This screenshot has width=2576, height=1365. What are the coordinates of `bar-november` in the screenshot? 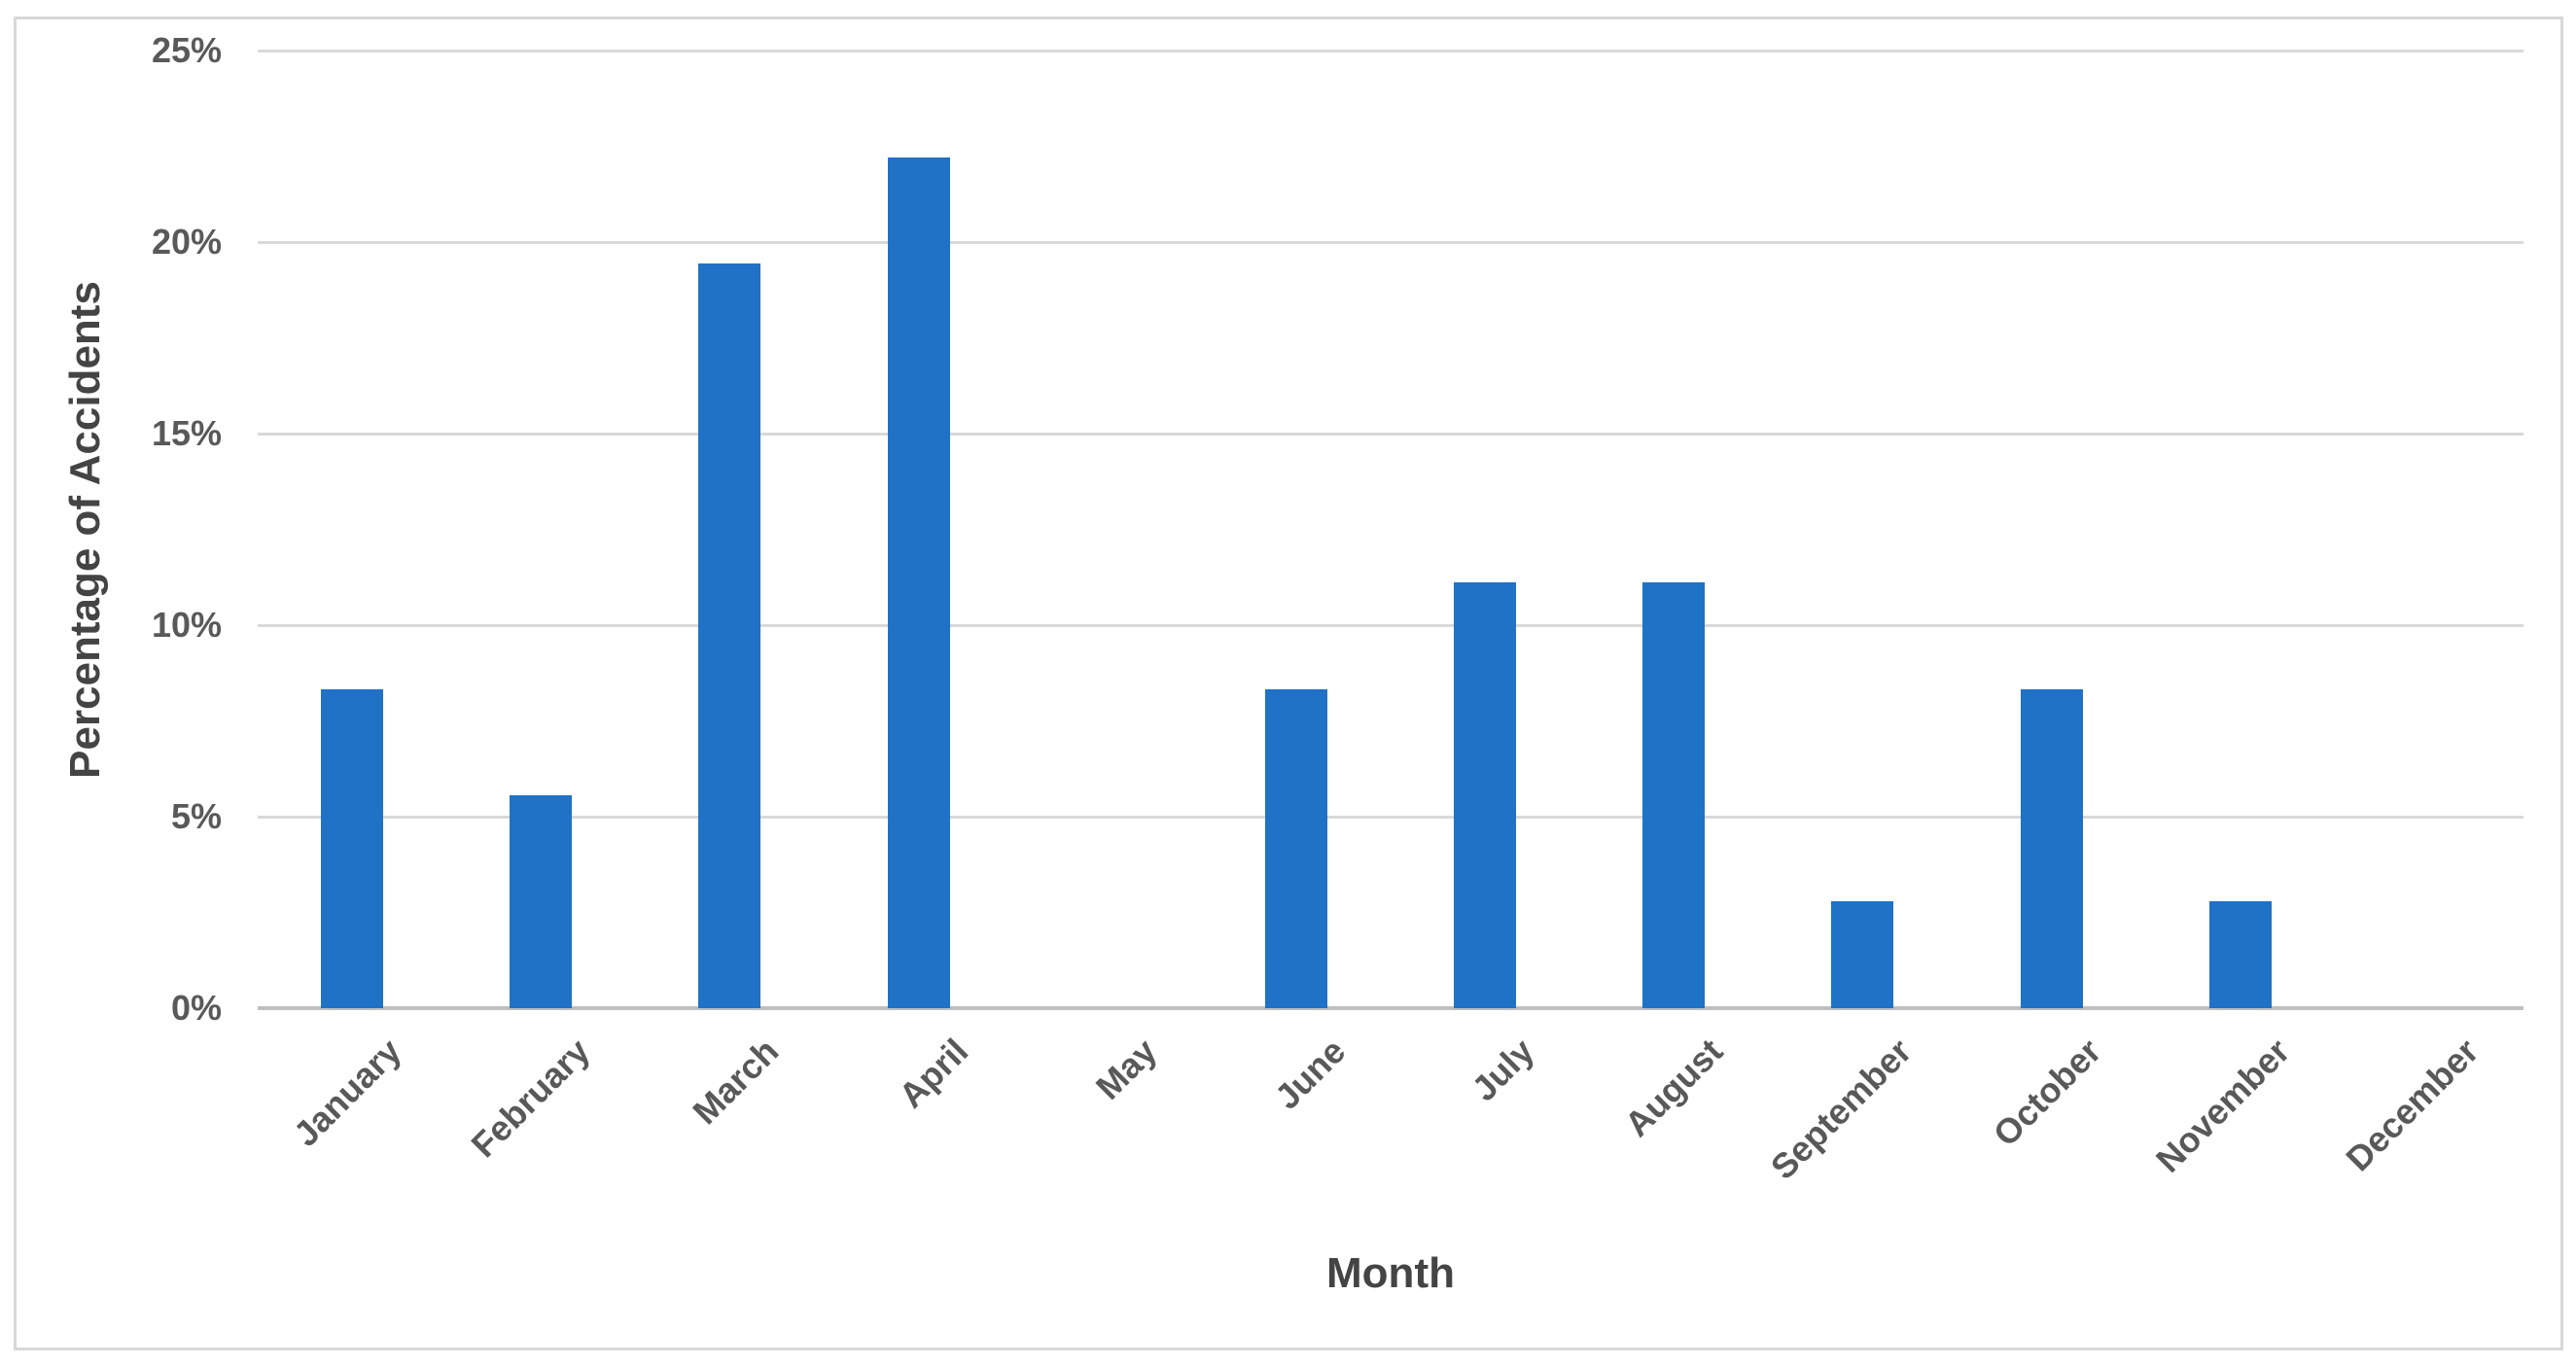 It's located at (2241, 954).